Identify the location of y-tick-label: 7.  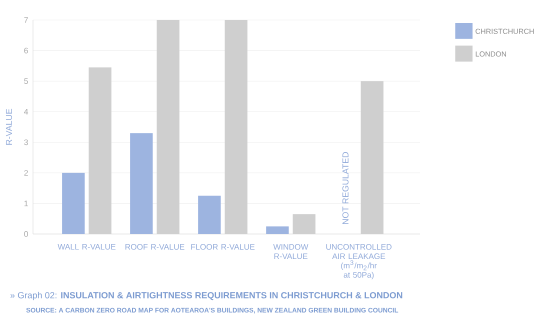
(26, 20).